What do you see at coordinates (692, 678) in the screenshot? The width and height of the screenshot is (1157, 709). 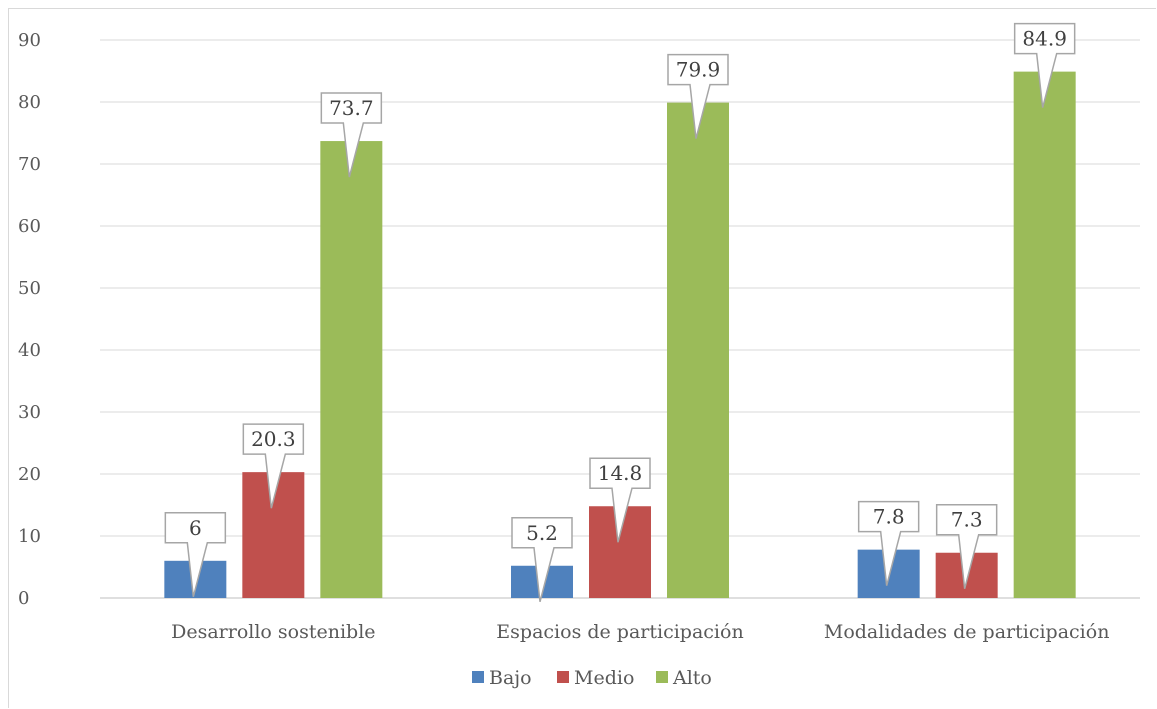 I see `legend-label: Alto` at bounding box center [692, 678].